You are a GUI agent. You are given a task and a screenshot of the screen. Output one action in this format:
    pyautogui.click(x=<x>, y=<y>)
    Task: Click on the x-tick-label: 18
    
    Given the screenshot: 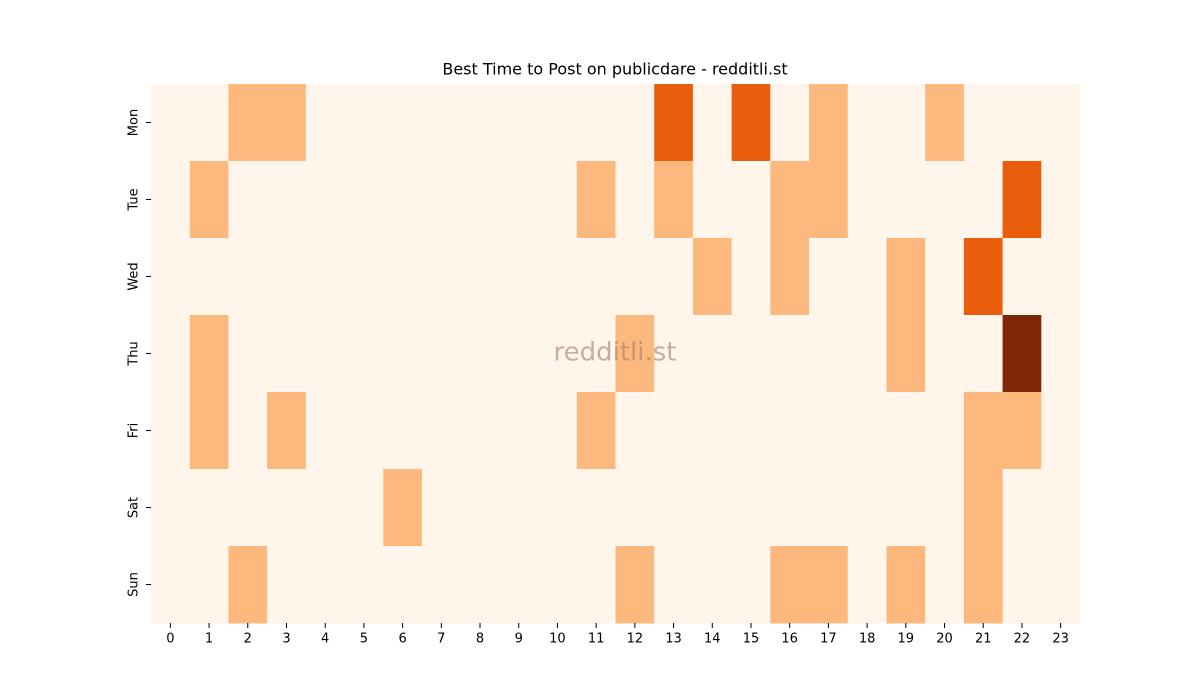 What is the action you would take?
    pyautogui.click(x=867, y=639)
    